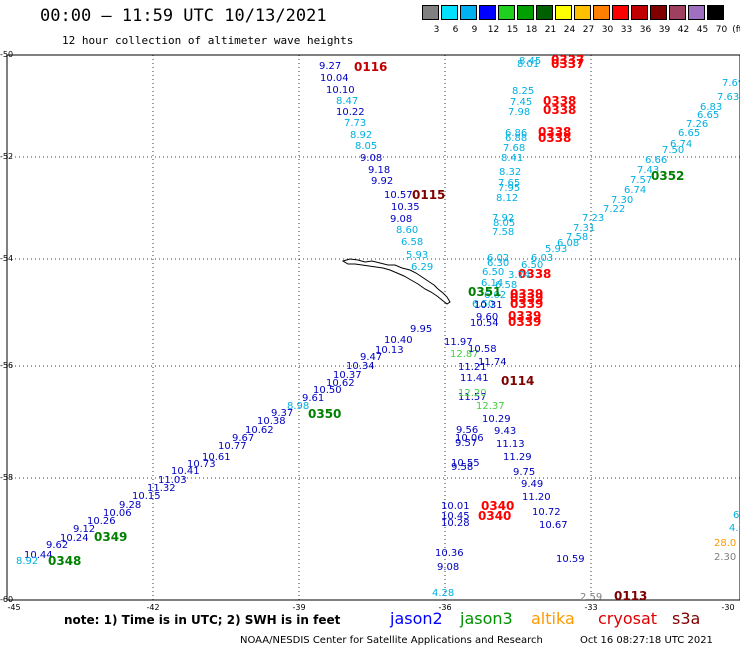  I want to click on swh-value: 10.58, so click(482, 349).